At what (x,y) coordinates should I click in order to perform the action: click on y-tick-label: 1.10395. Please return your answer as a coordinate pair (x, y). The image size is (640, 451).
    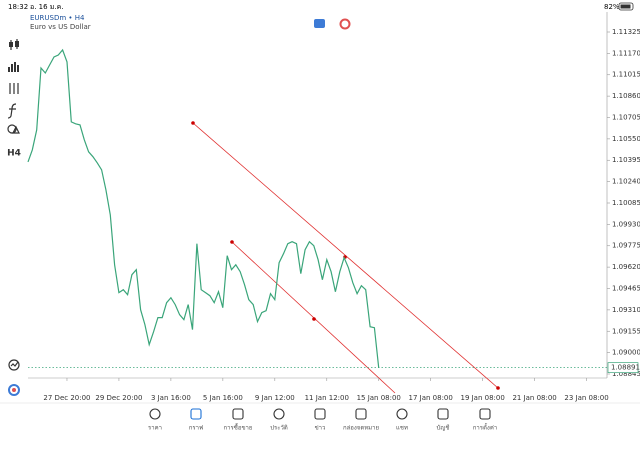
    Looking at the image, I should click on (626, 160).